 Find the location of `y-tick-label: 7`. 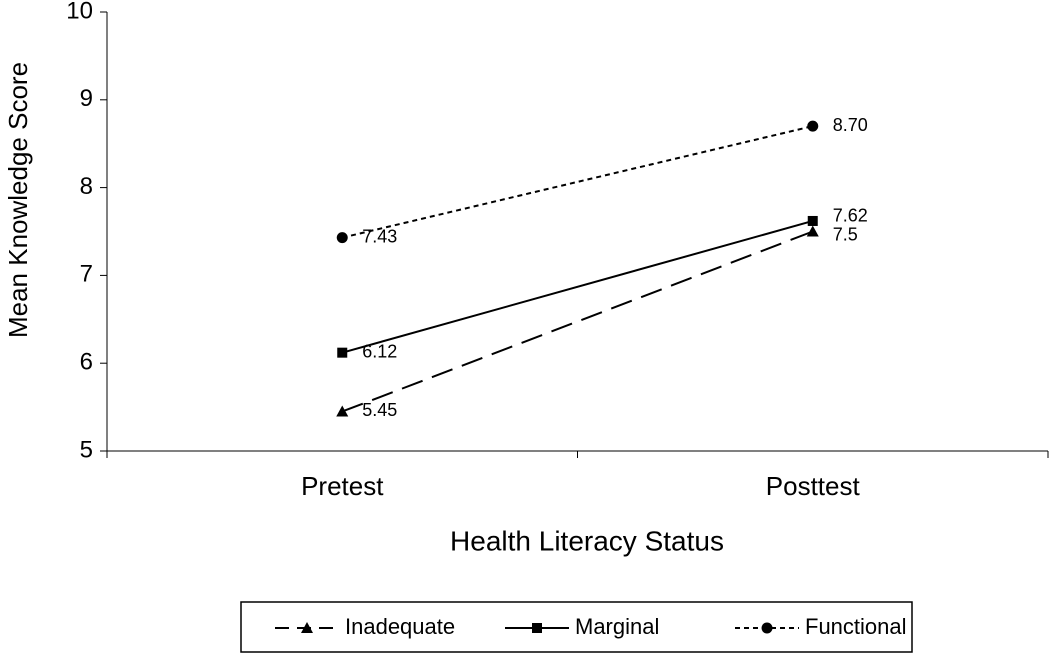

y-tick-label: 7 is located at coordinates (86, 274).